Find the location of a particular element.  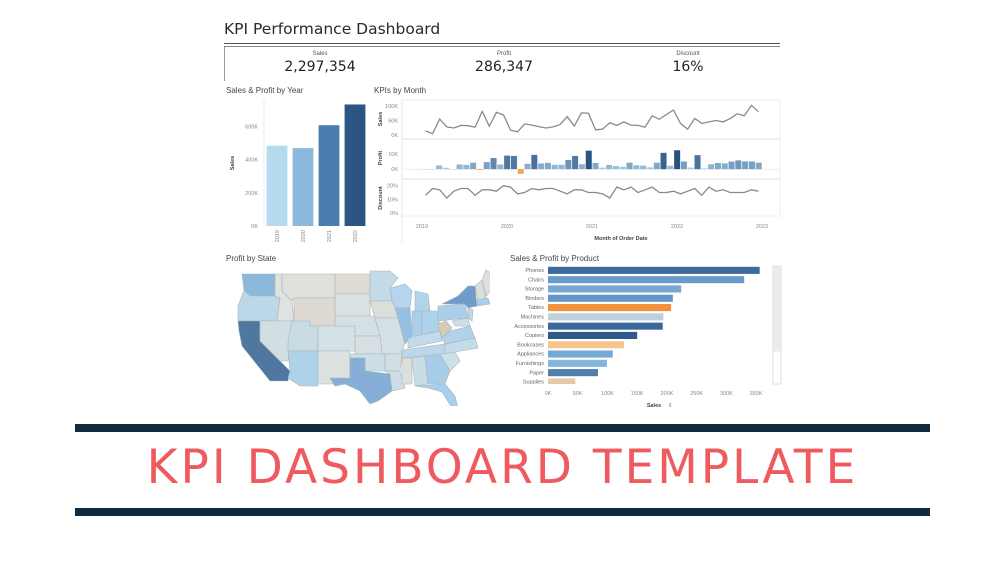

x-tick-label: 150K is located at coordinates (637, 394).